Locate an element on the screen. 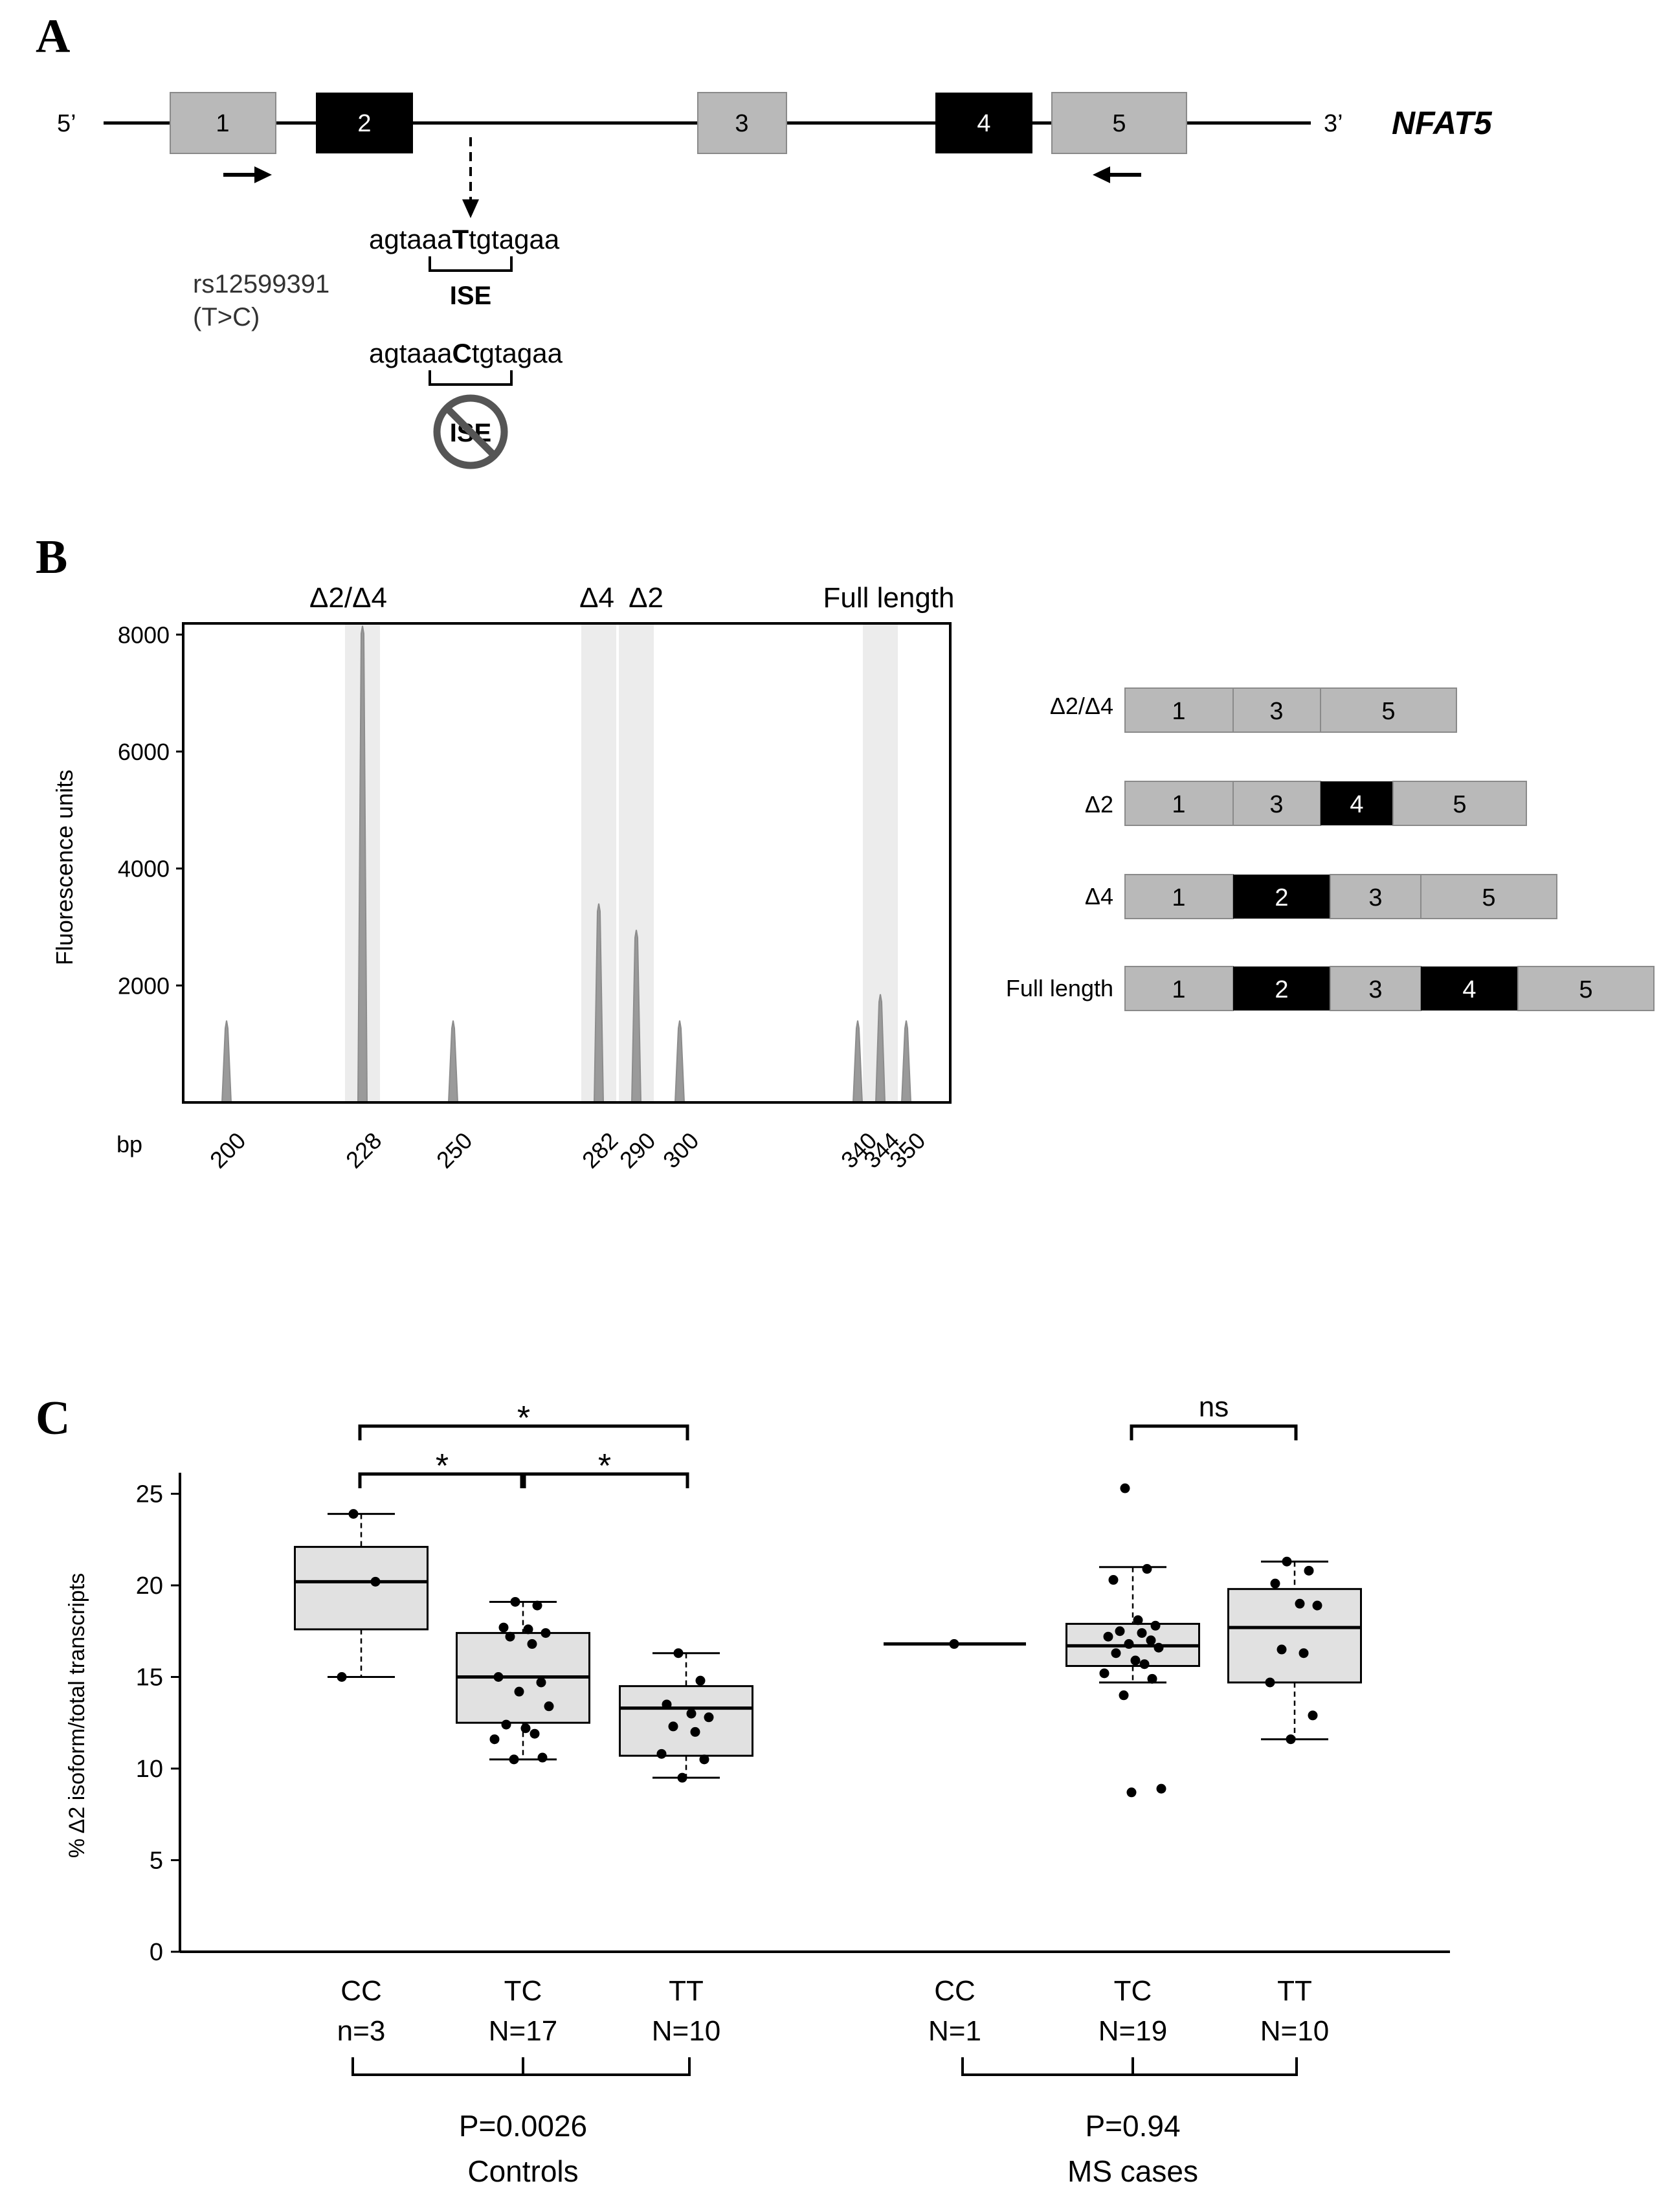 The width and height of the screenshot is (1661, 2212). significance-label: ns is located at coordinates (1214, 1407).